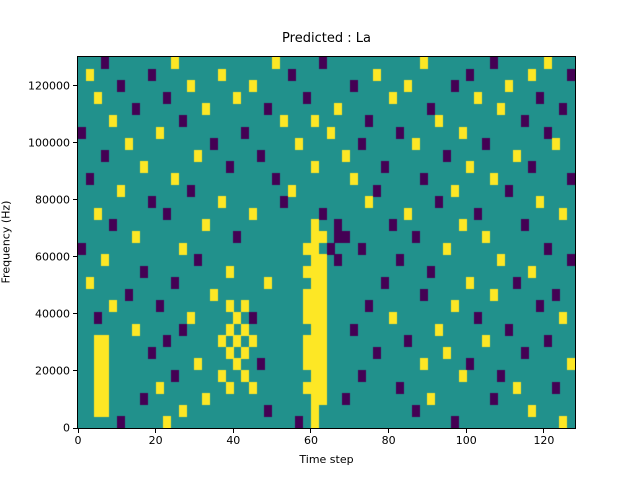  I want to click on y-tick-label: 100000, so click(49, 143).